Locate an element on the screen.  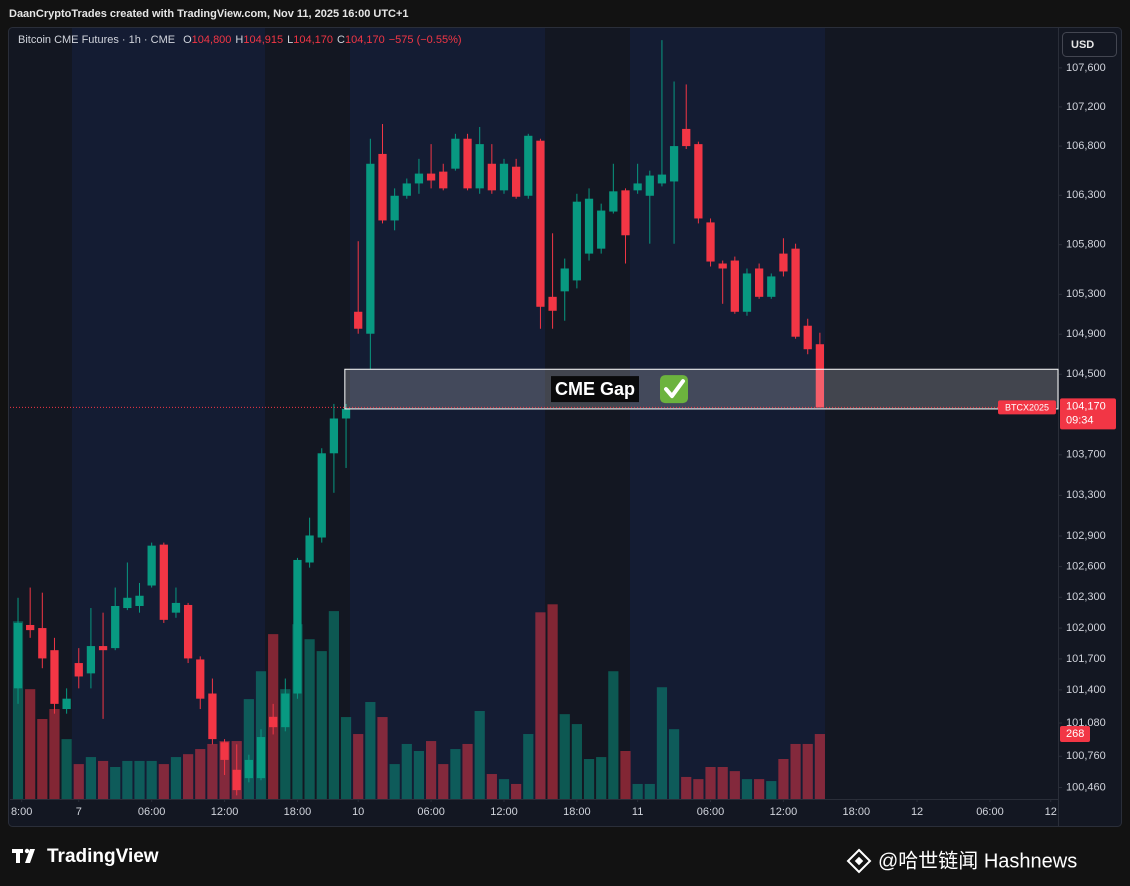
legend-value: 104,915 is located at coordinates (263, 40).